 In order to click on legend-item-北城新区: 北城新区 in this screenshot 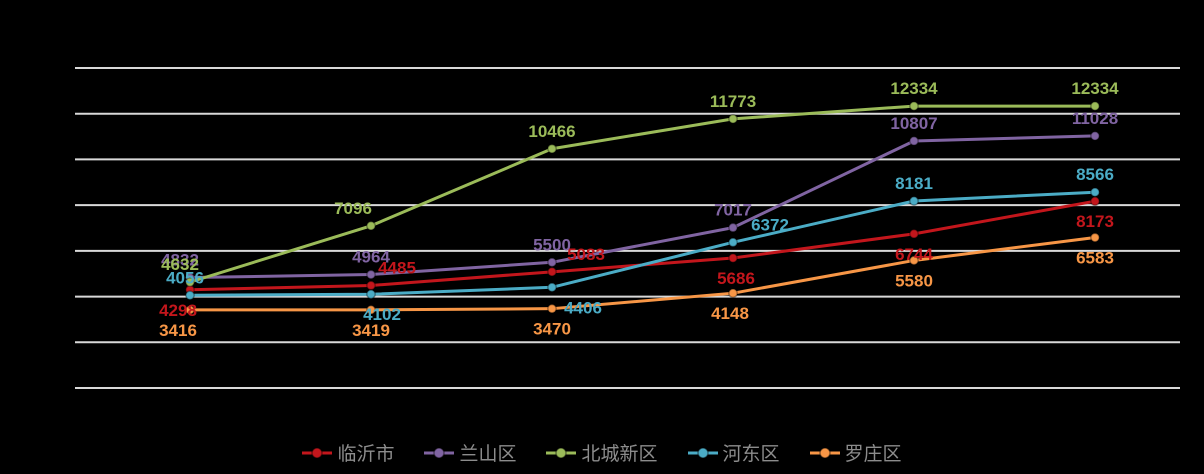, I will do `click(602, 452)`.